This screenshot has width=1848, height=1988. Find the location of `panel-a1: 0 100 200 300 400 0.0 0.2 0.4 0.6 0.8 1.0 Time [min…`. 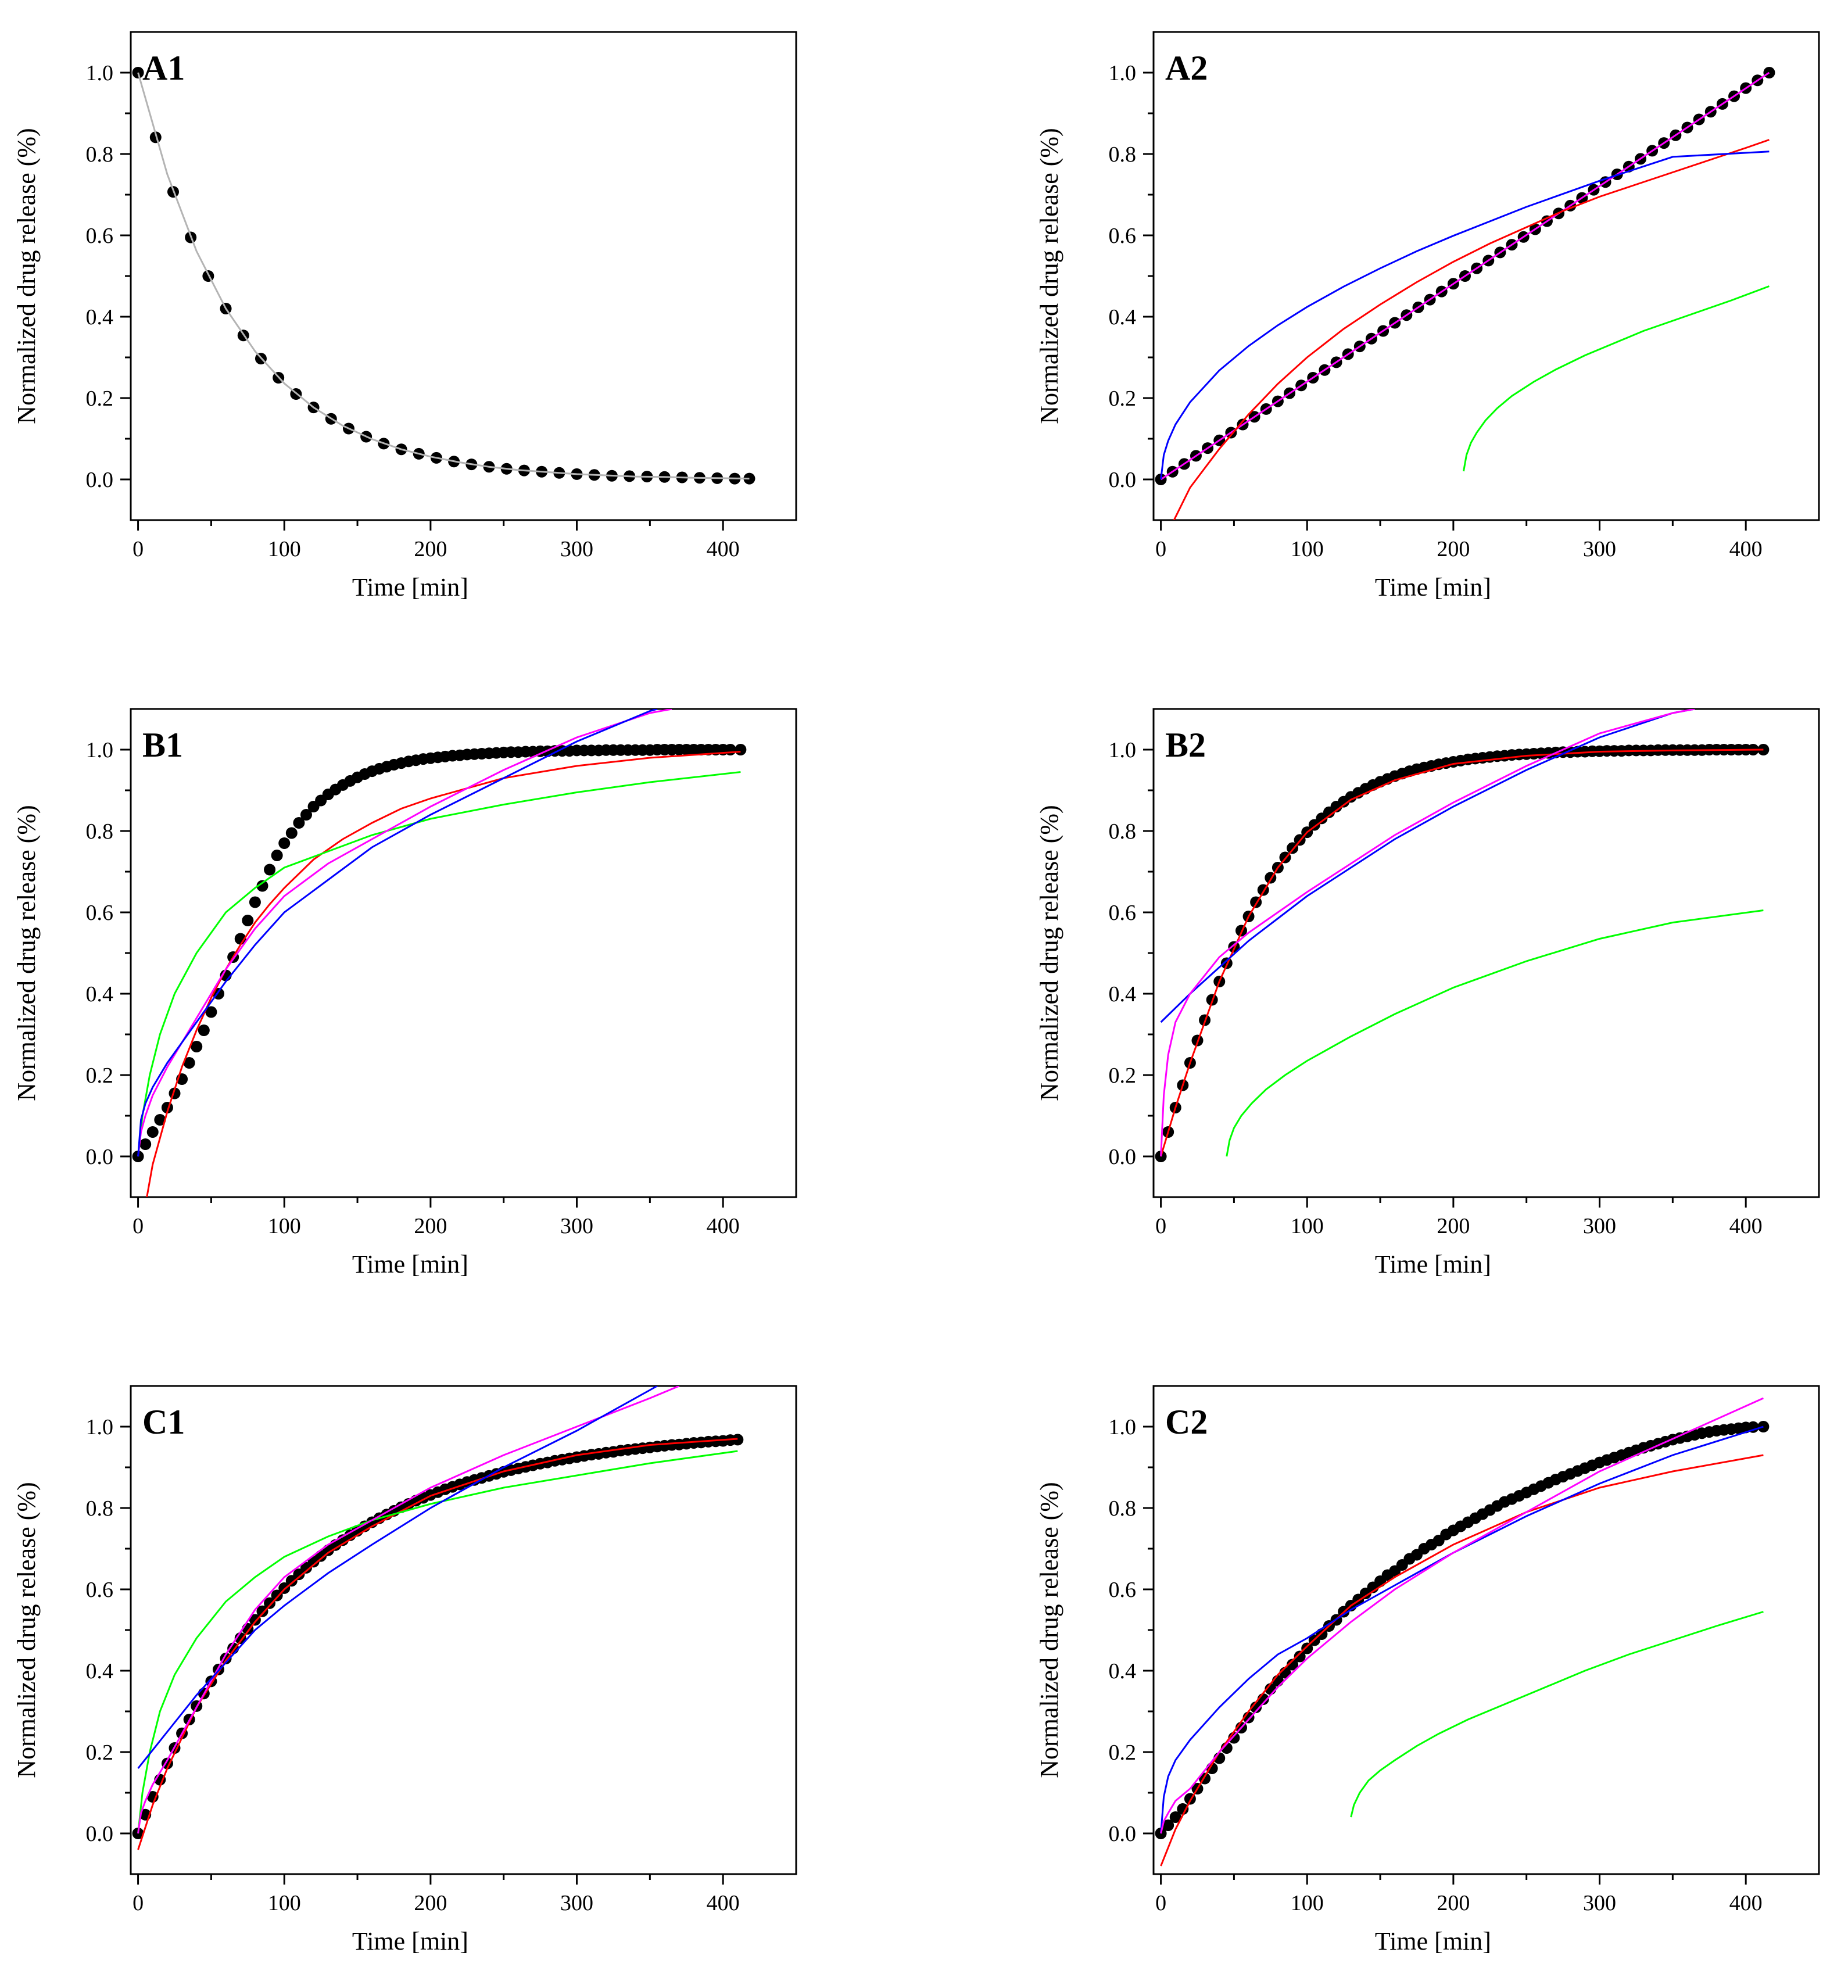

panel-a1: 0 100 200 300 400 0.0 0.2 0.4 0.6 0.8 1.0 Time [min… is located at coordinates (404, 316).